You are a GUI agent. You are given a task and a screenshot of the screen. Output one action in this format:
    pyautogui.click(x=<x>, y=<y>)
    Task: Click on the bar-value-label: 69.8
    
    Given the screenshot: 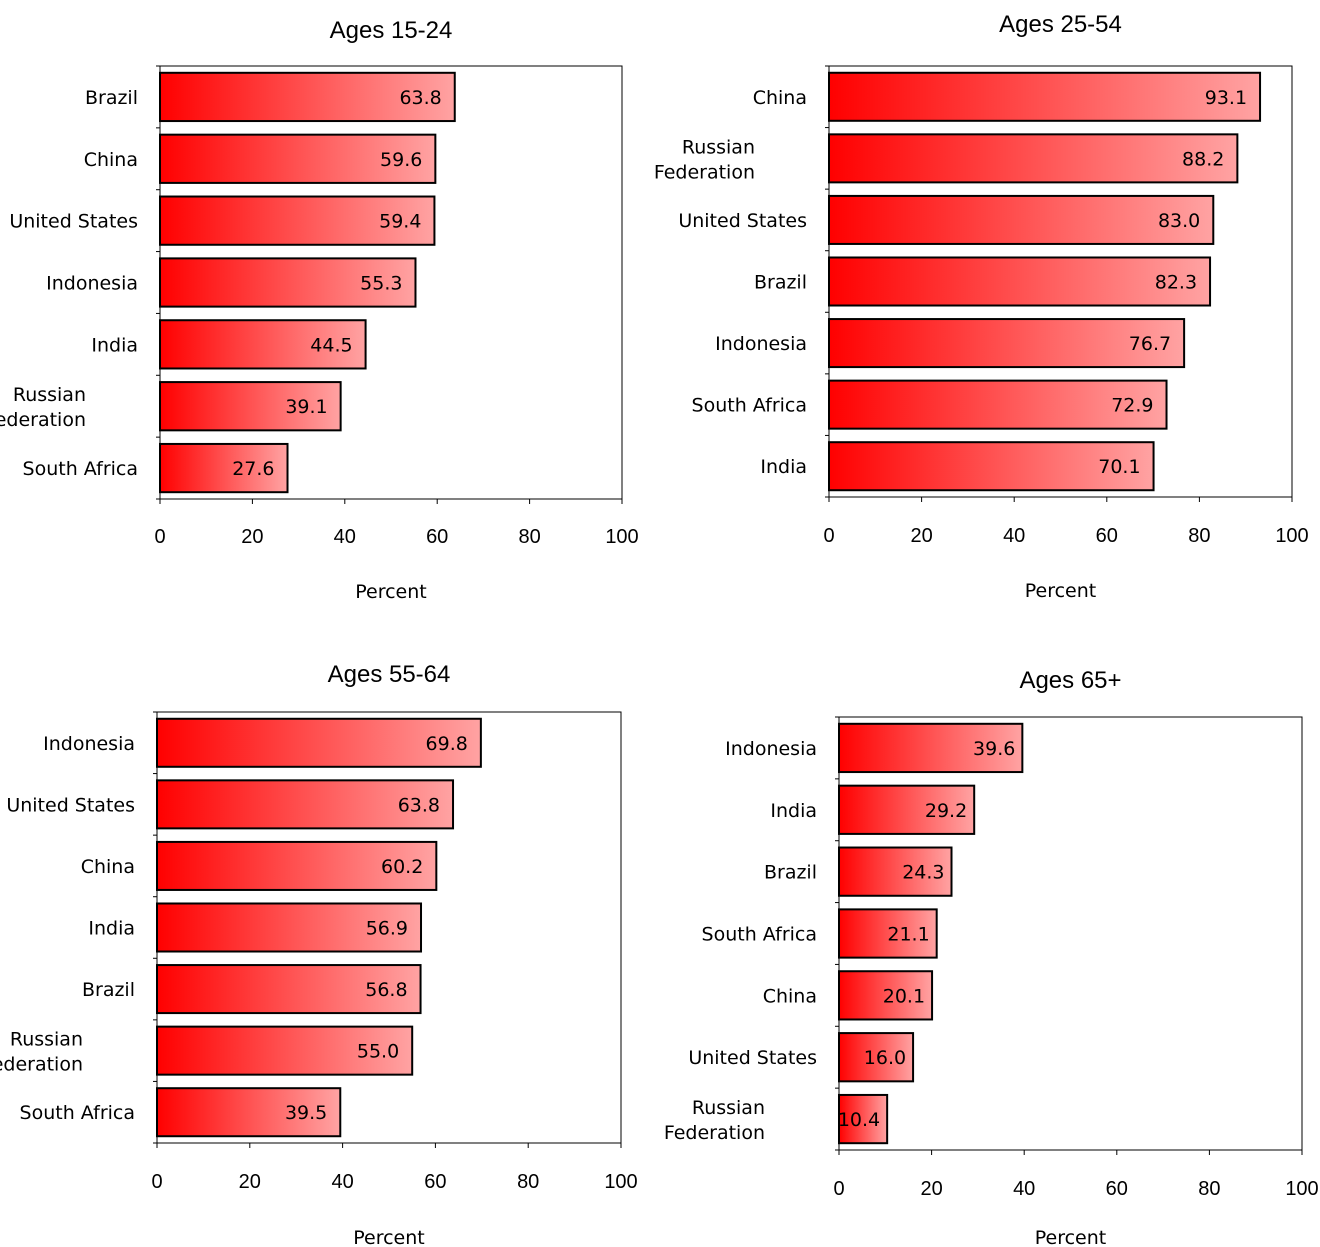 What is the action you would take?
    pyautogui.click(x=447, y=744)
    